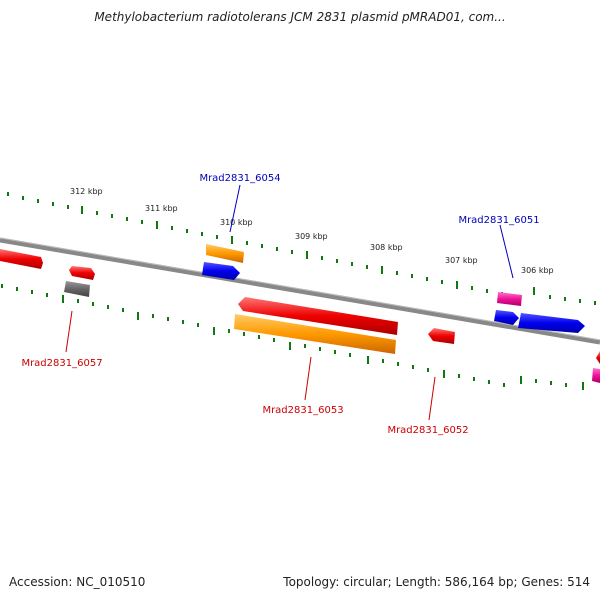  What do you see at coordinates (461, 260) in the screenshot?
I see `kbp-label: 307 kbp` at bounding box center [461, 260].